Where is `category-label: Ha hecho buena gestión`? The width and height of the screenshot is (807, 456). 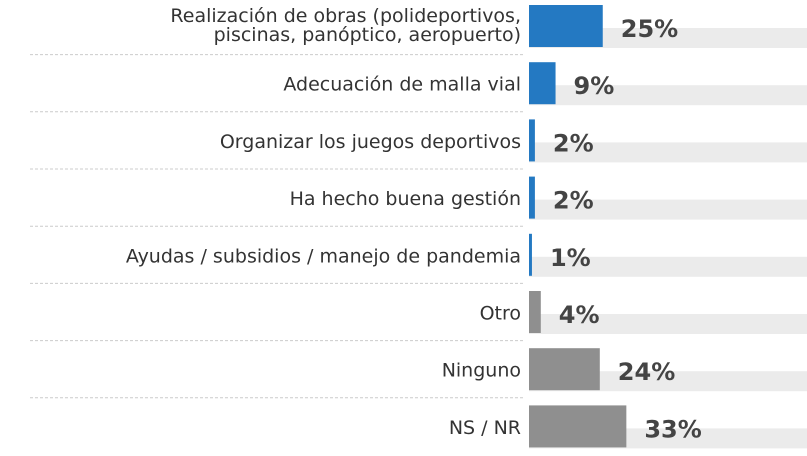
category-label: Ha hecho buena gestión is located at coordinates (405, 199).